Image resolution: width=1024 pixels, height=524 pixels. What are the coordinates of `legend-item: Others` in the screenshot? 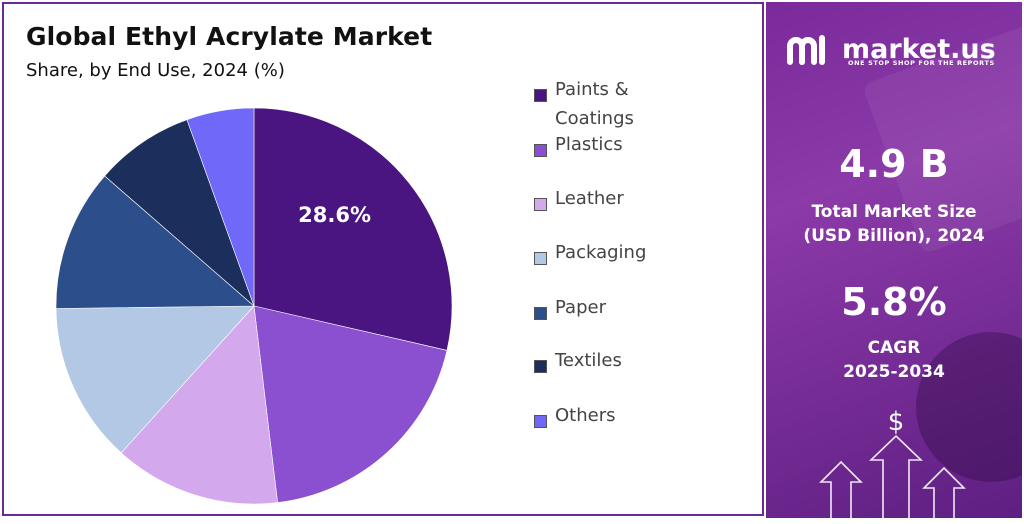 It's located at (614, 417).